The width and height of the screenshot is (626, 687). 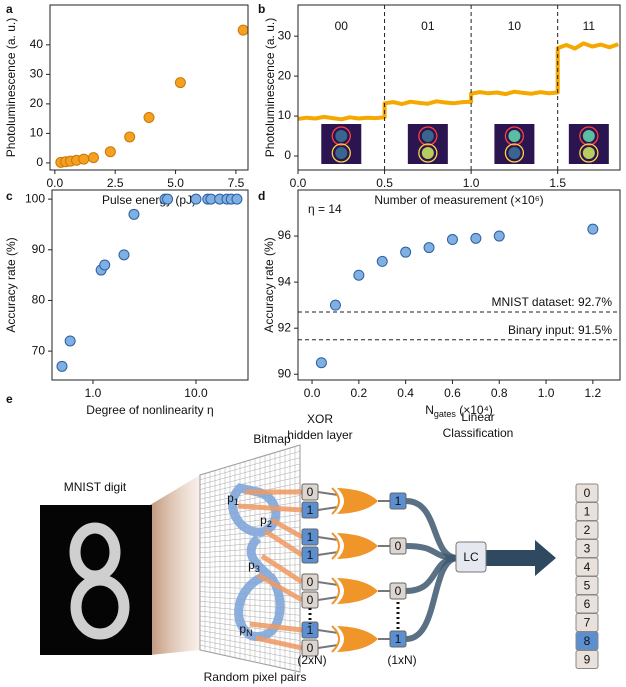 What do you see at coordinates (587, 512) in the screenshot?
I see `output-label: 1` at bounding box center [587, 512].